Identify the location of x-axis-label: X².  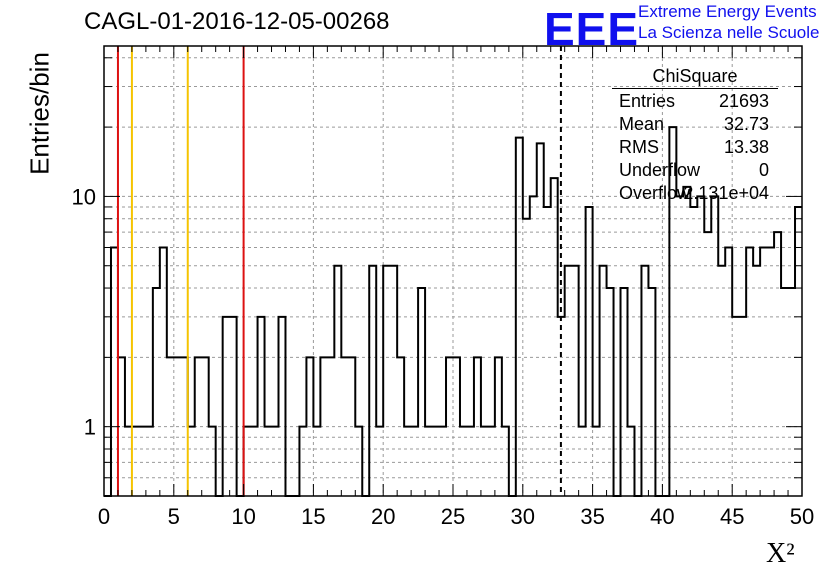
(780, 553).